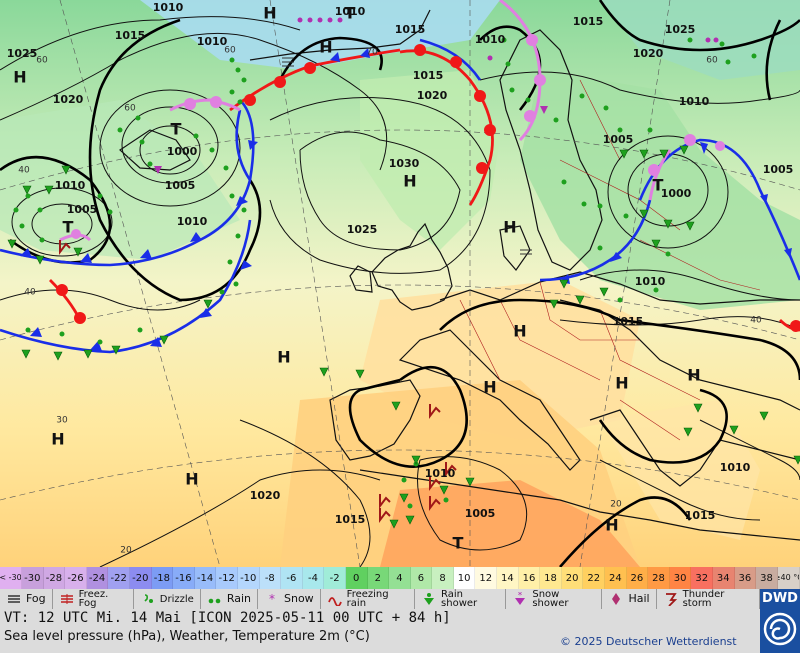  What do you see at coordinates (780, 621) in the screenshot?
I see `dwd-logo: DWD` at bounding box center [780, 621].